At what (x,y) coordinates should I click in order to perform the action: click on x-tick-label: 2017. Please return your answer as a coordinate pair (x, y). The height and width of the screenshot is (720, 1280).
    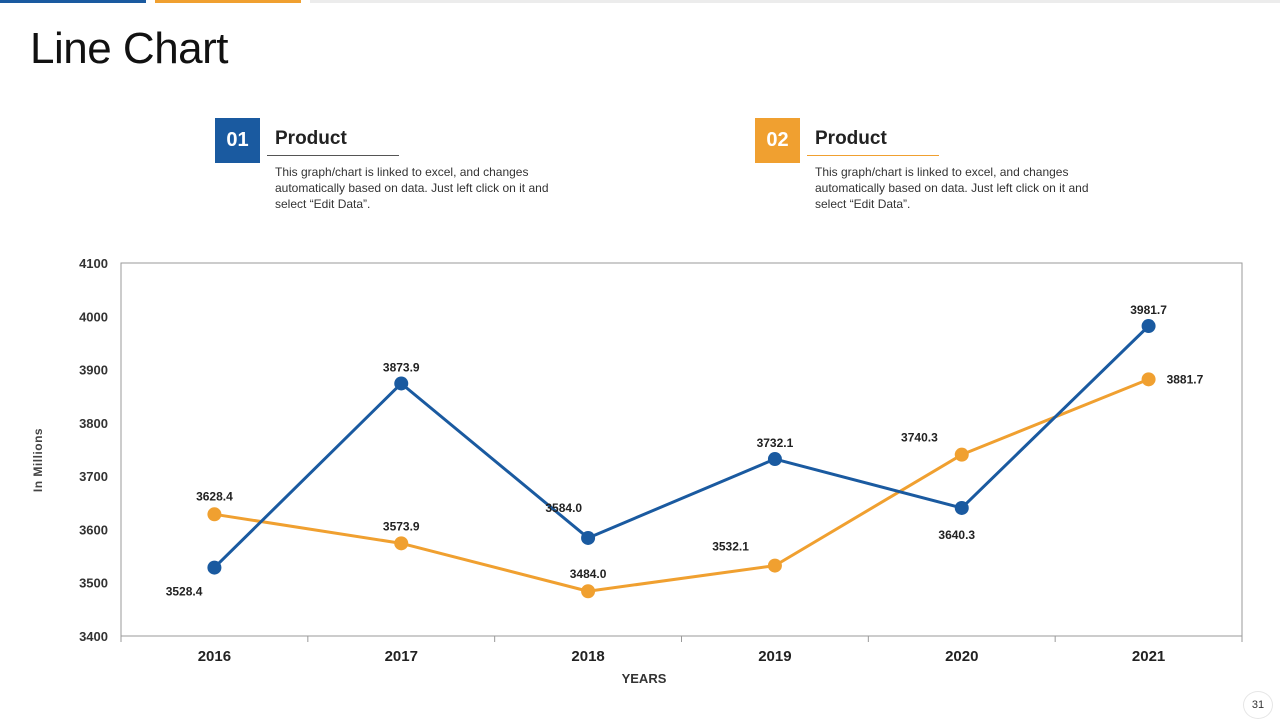
    Looking at the image, I should click on (401, 656).